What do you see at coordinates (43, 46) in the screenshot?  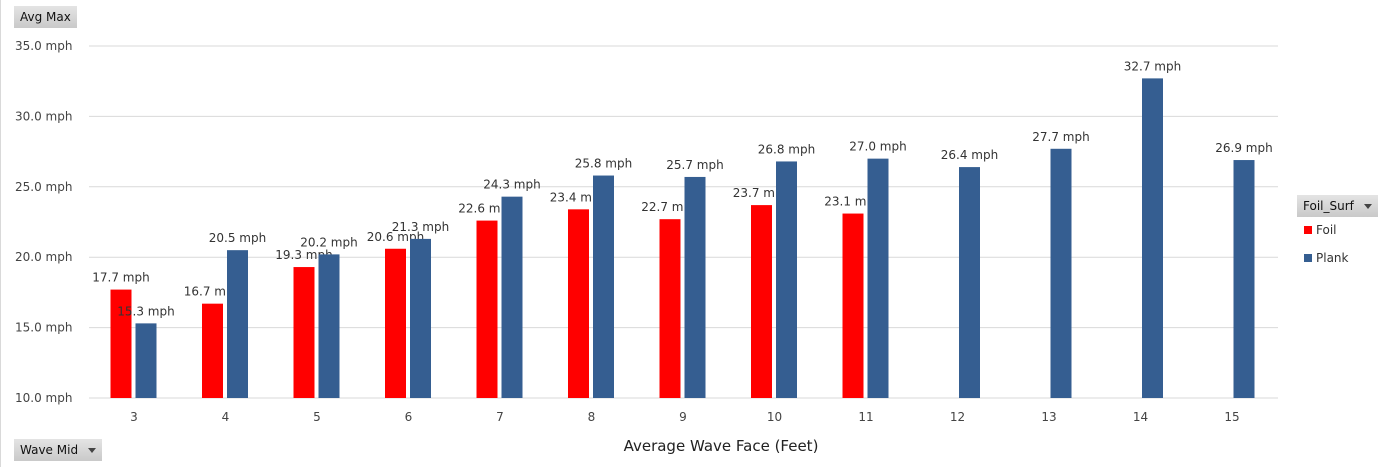 I see `y-tick-label: 35.0 mph` at bounding box center [43, 46].